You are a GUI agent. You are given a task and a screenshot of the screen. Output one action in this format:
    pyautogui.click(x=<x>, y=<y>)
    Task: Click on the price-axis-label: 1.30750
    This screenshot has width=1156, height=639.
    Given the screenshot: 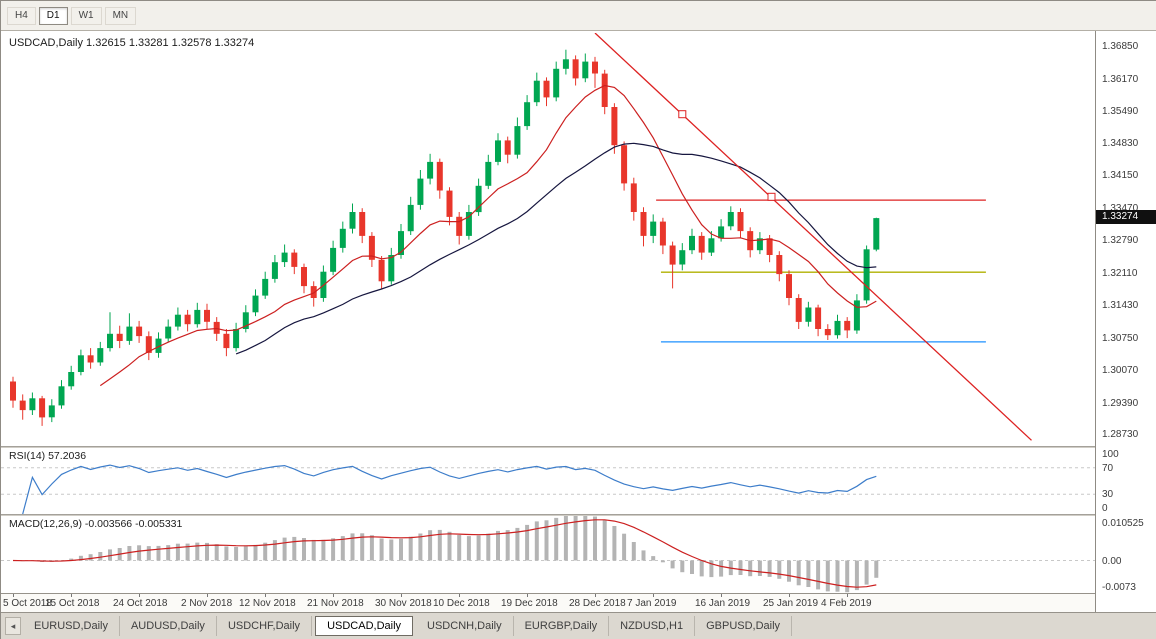 What is the action you would take?
    pyautogui.click(x=1120, y=338)
    